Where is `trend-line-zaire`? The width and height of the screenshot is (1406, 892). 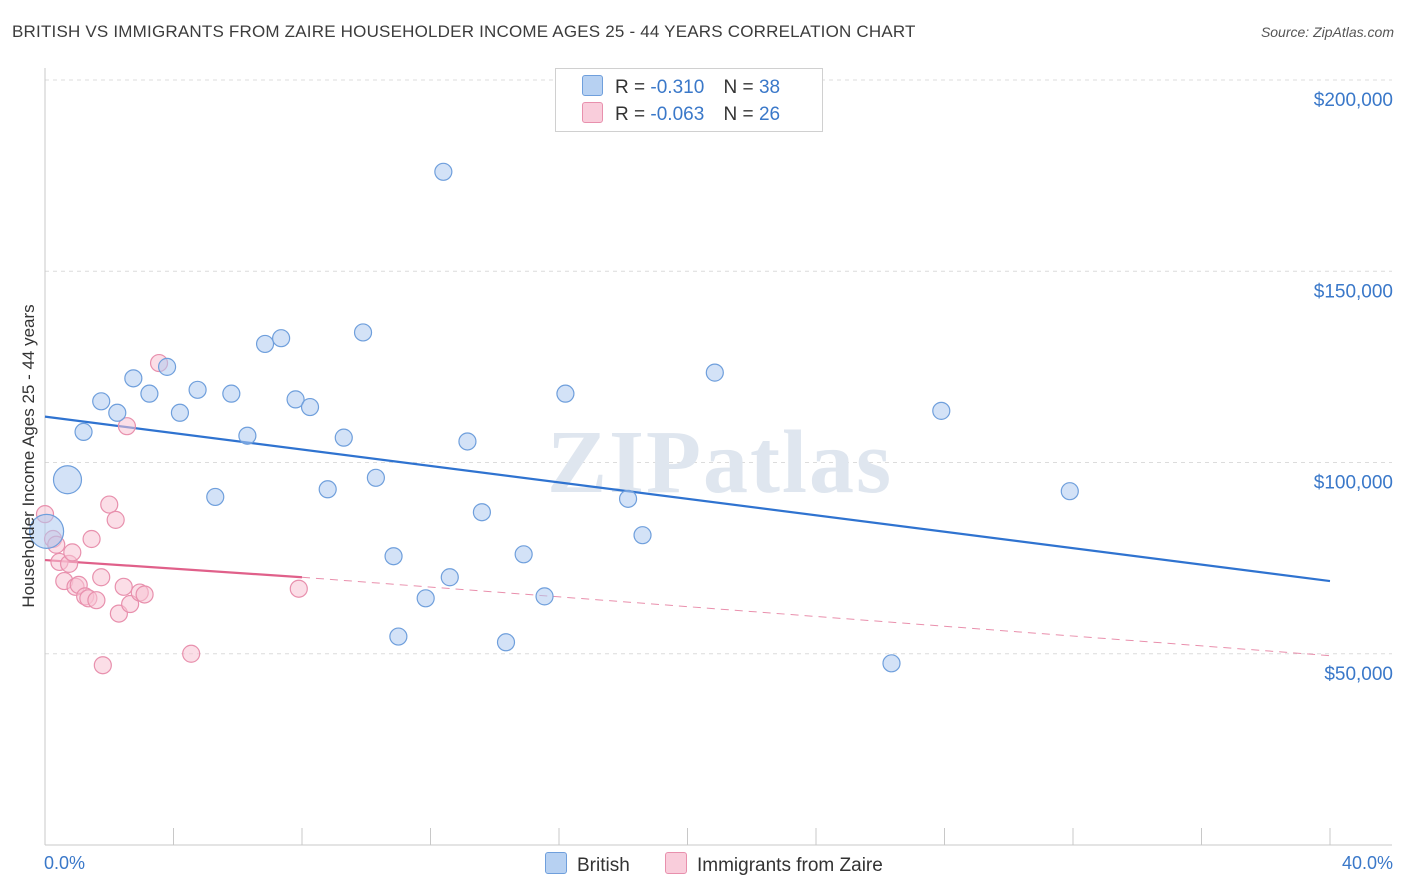
trend-line-zaire is located at coordinates (173, 568).